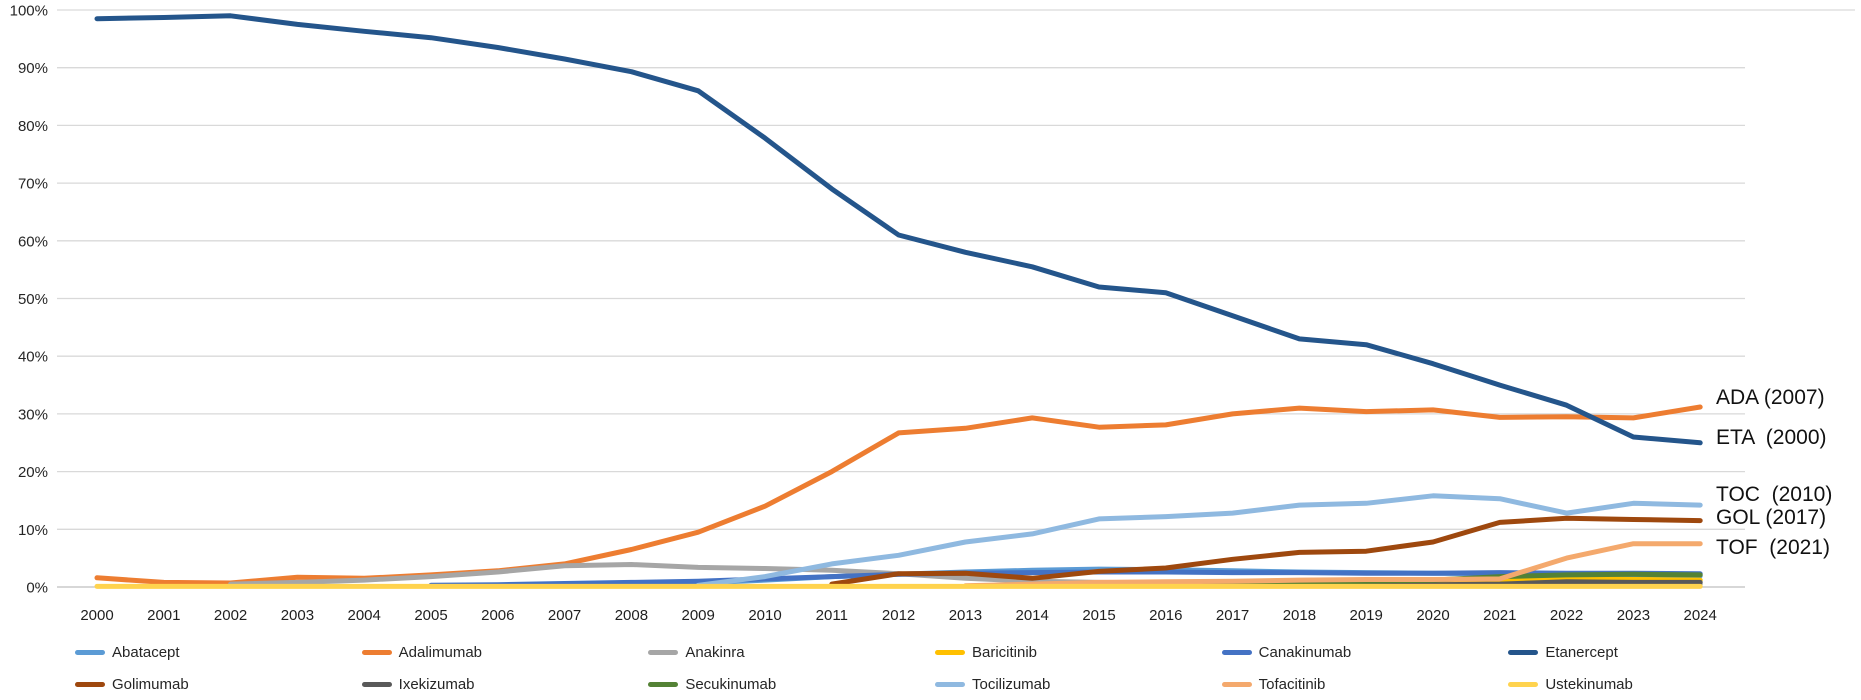  I want to click on legend-swatch-baricitinib, so click(949, 652).